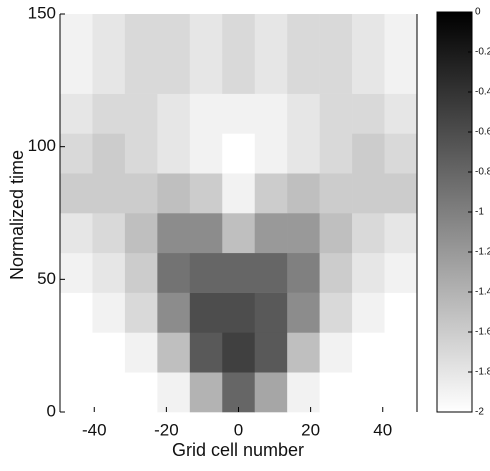 The height and width of the screenshot is (471, 490). What do you see at coordinates (238, 450) in the screenshot?
I see `x-axis-label: Grid cell number` at bounding box center [238, 450].